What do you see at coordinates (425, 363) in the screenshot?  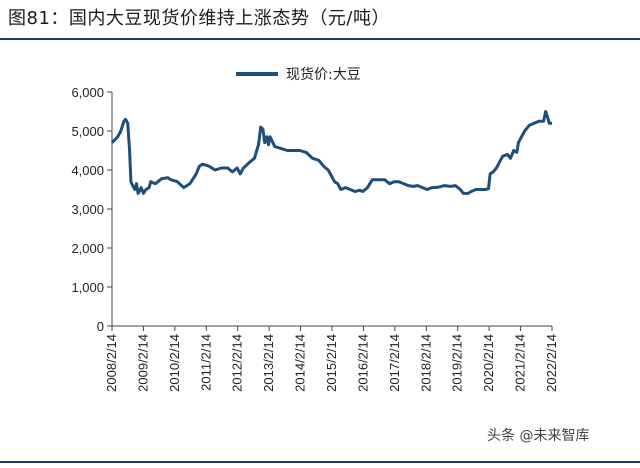 I see `x-tick-label: 2018/2/14` at bounding box center [425, 363].